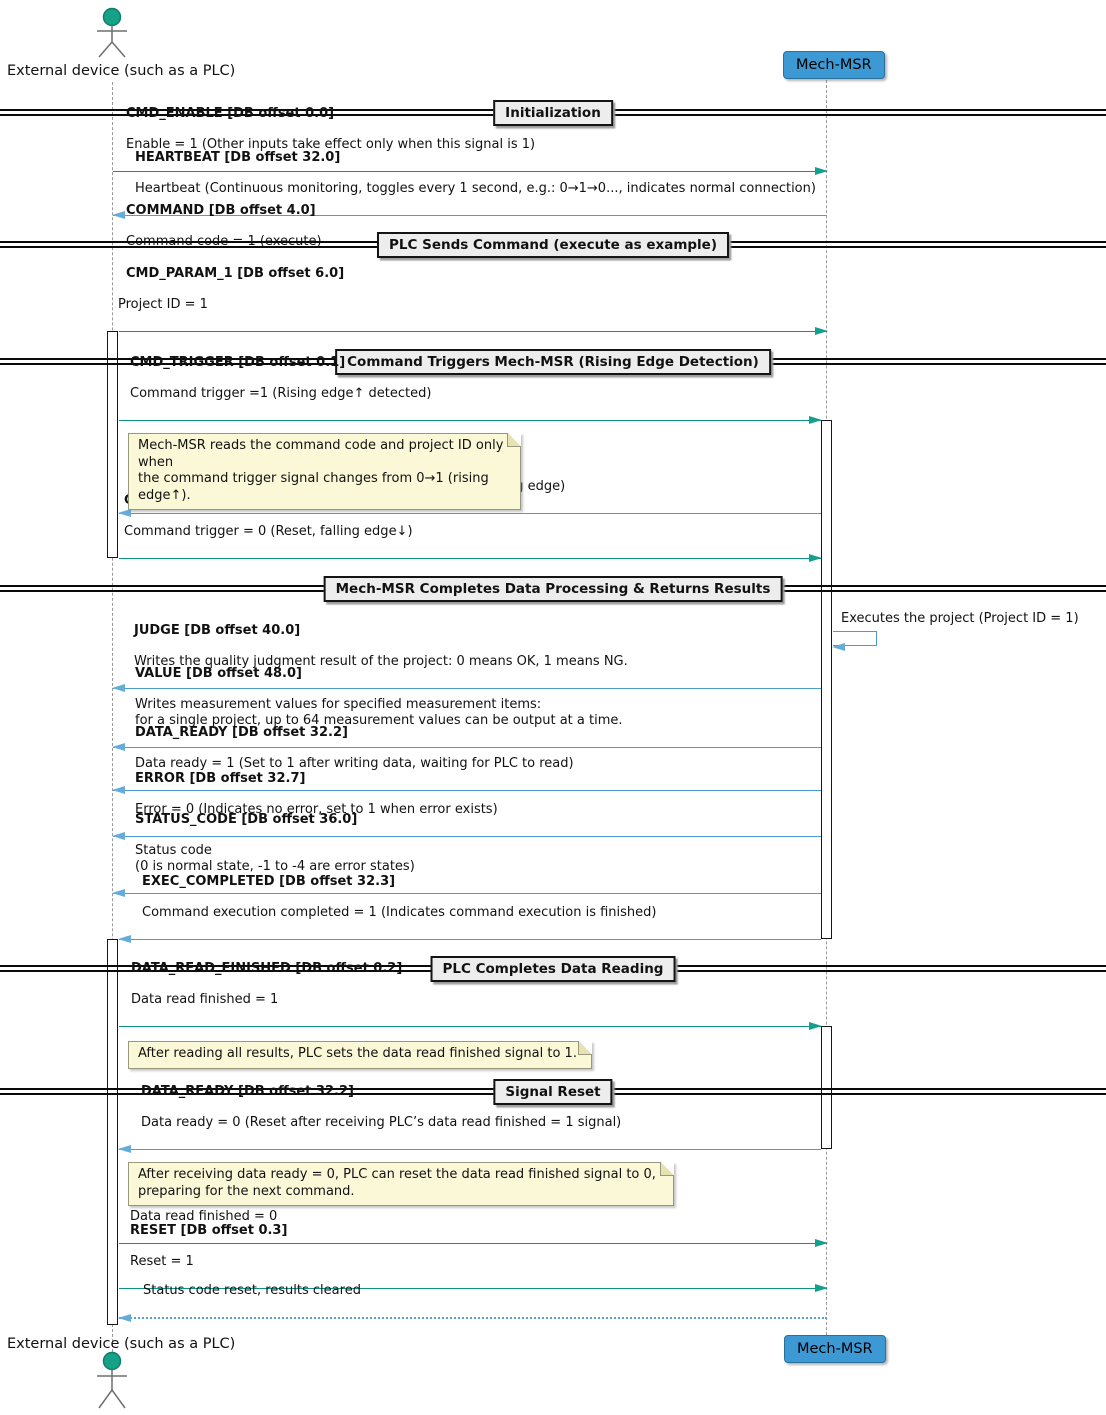  I want to click on message-title: CMD_ENABLE [DB offset 0.0], so click(230, 113).